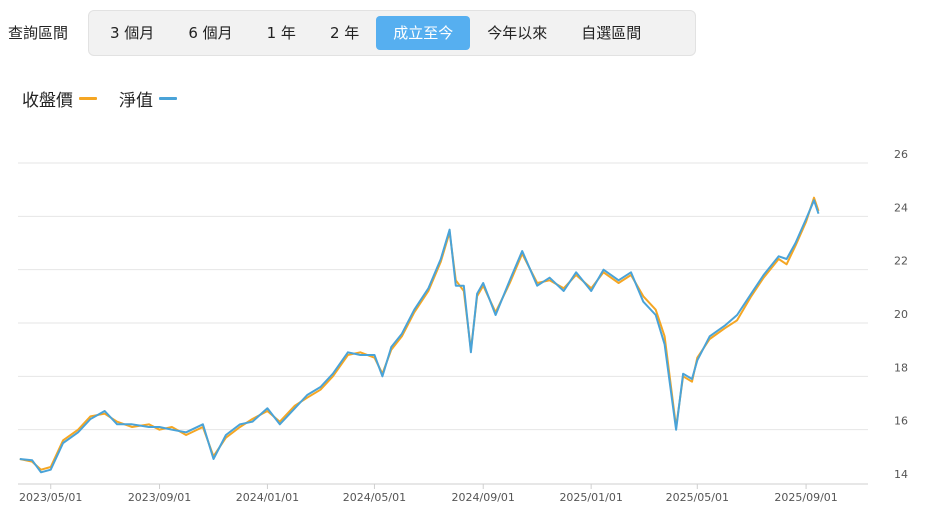 The width and height of the screenshot is (936, 524). Describe the element at coordinates (901, 474) in the screenshot. I see `y-tick-label: 14` at that location.